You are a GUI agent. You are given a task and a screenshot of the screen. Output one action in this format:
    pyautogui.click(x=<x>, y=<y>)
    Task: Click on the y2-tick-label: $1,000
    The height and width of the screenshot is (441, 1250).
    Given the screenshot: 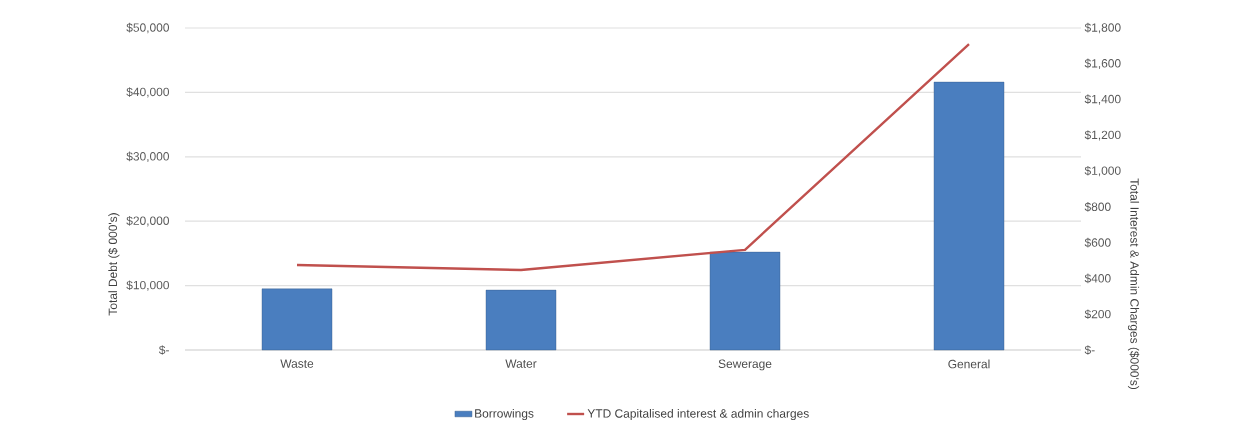 What is the action you would take?
    pyautogui.click(x=1102, y=171)
    